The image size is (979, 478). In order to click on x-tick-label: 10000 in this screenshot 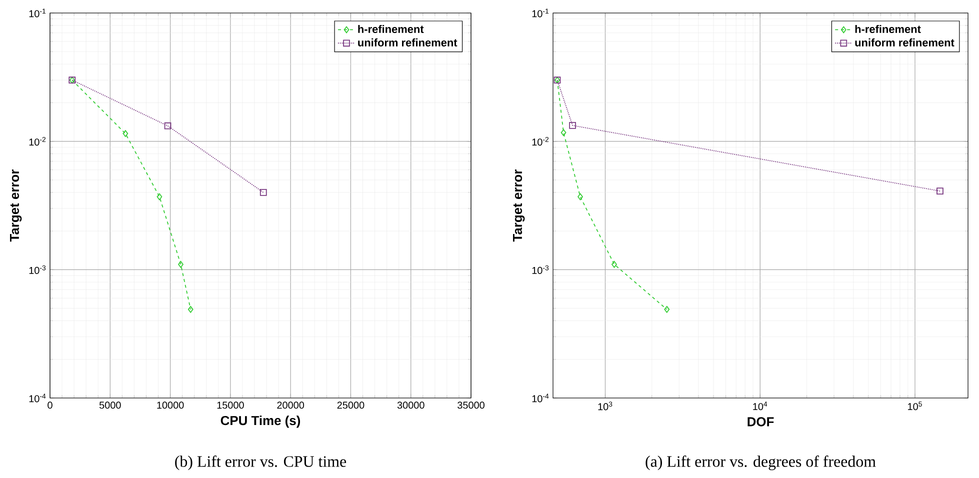, I will do `click(170, 405)`.